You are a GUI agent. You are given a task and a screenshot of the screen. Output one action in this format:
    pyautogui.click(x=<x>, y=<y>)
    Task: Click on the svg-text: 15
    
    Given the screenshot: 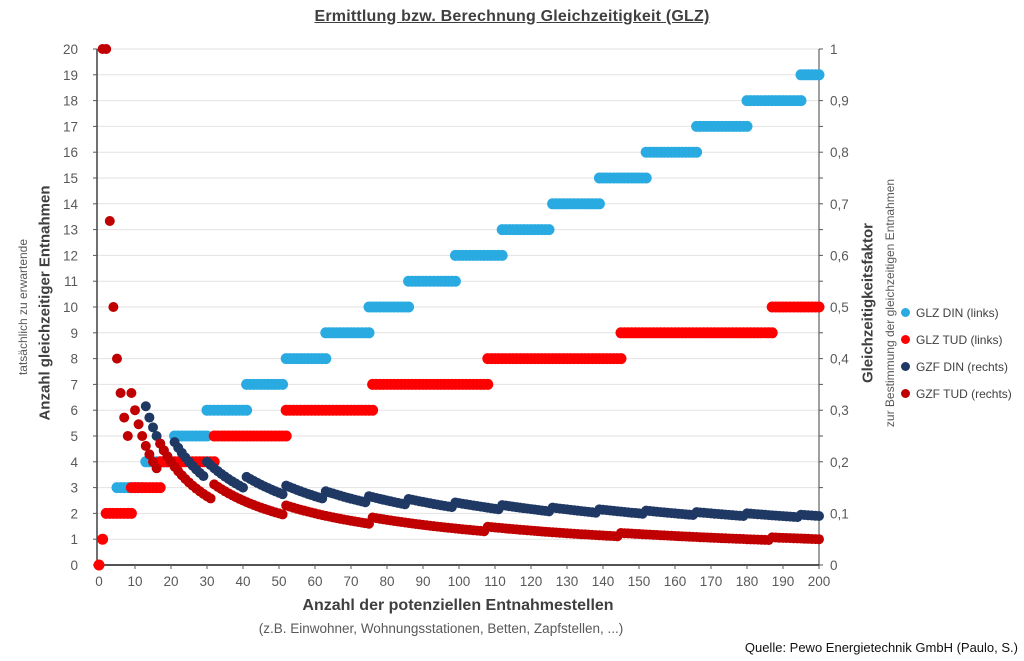 What is the action you would take?
    pyautogui.click(x=70, y=178)
    